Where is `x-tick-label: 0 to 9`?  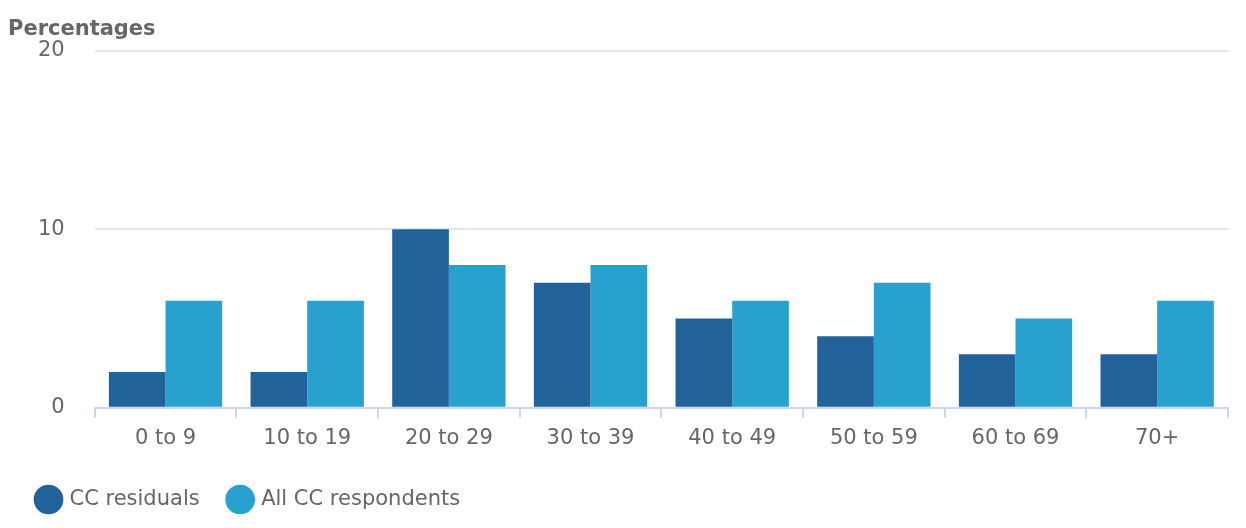 x-tick-label: 0 to 9 is located at coordinates (165, 436).